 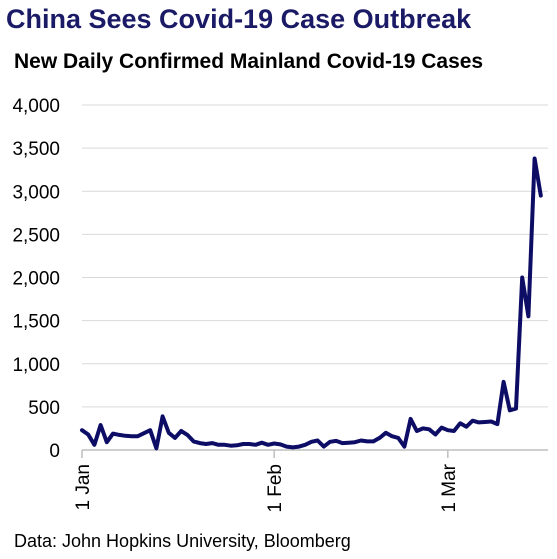 I want to click on chart-title: China Sees Covid-19 Case Outbreak, so click(x=239, y=19).